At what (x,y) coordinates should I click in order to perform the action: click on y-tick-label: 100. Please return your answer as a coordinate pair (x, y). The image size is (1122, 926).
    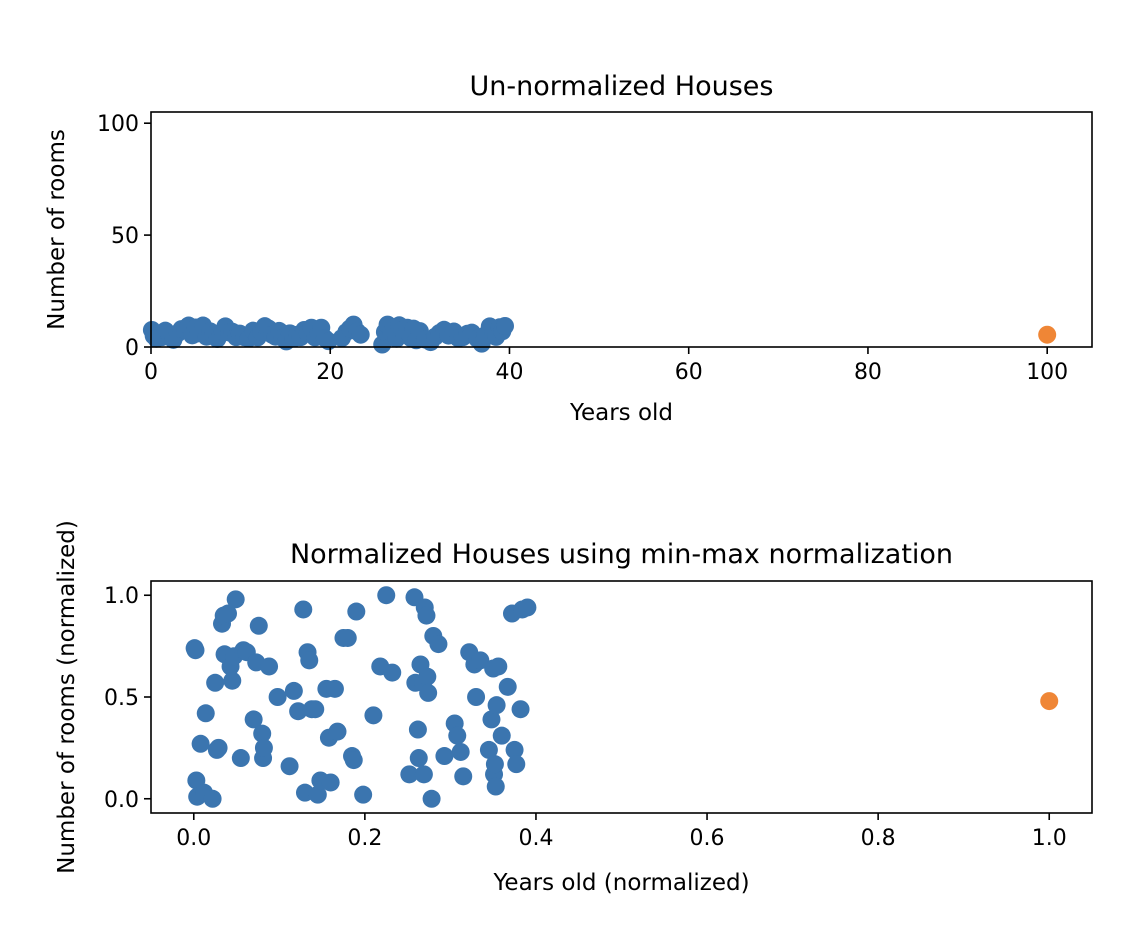
    Looking at the image, I should click on (118, 124).